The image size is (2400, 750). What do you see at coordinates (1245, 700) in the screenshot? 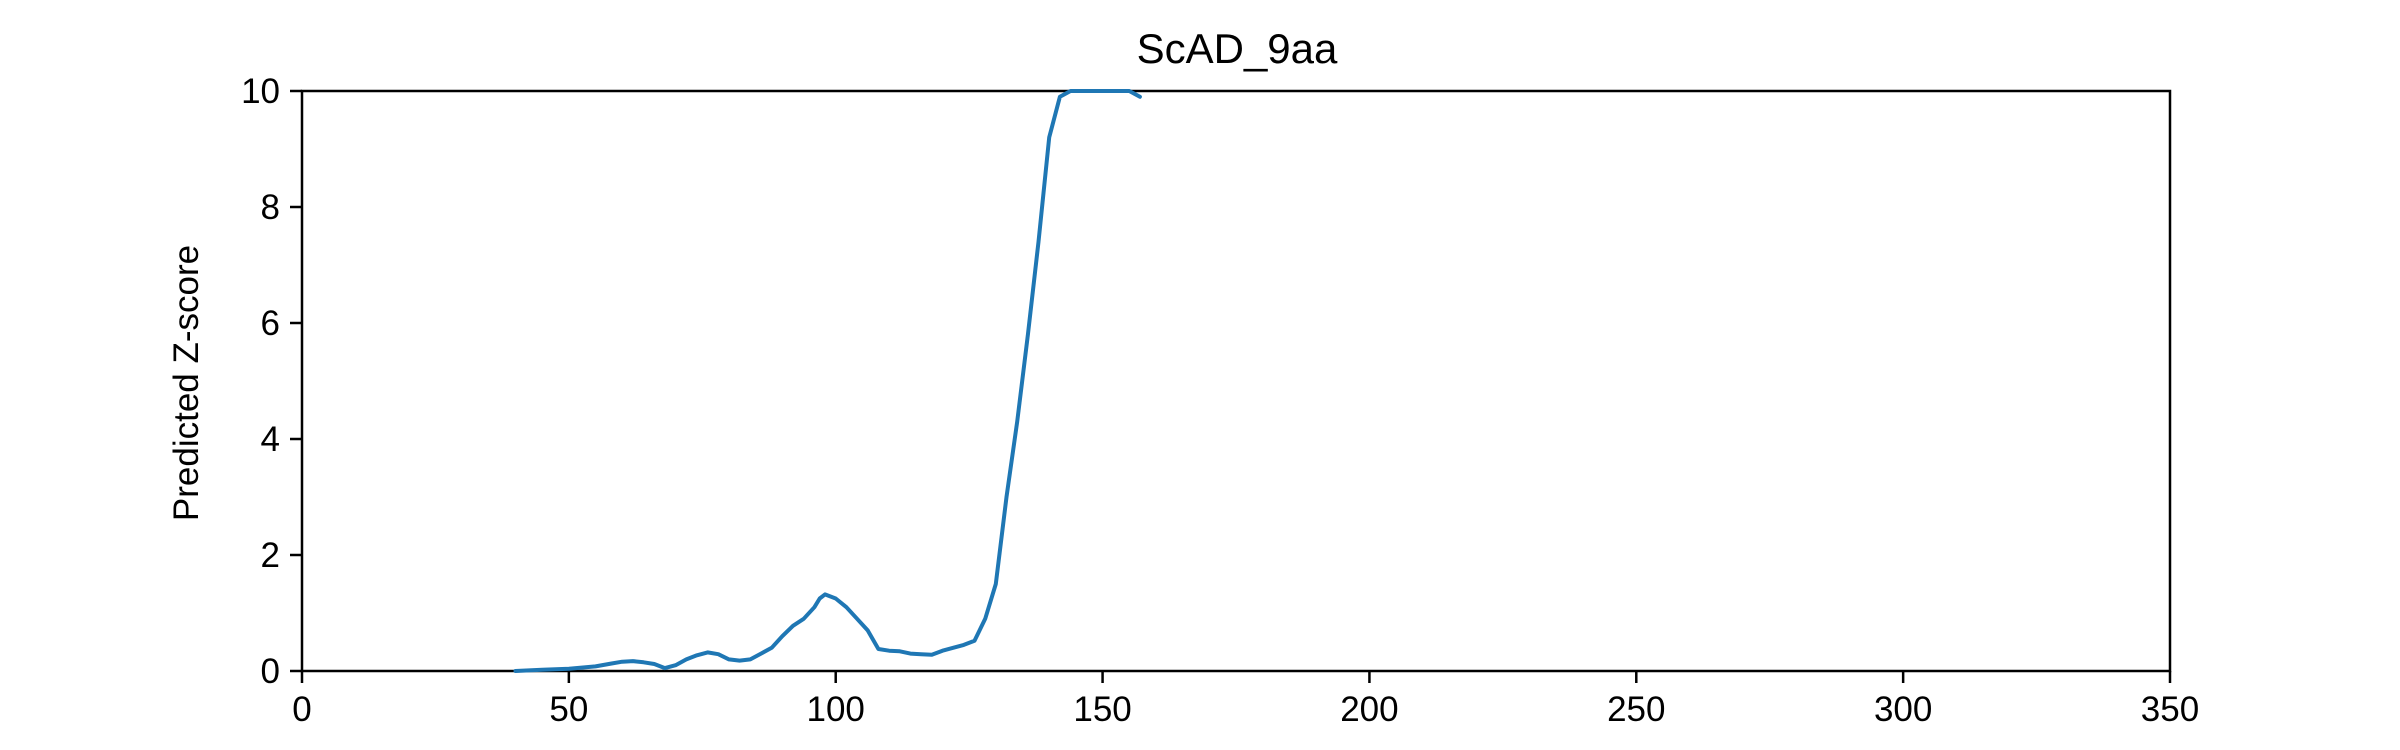
I see `x-axis-ticks: 0 50 100 150 200 250 300 350` at bounding box center [1245, 700].